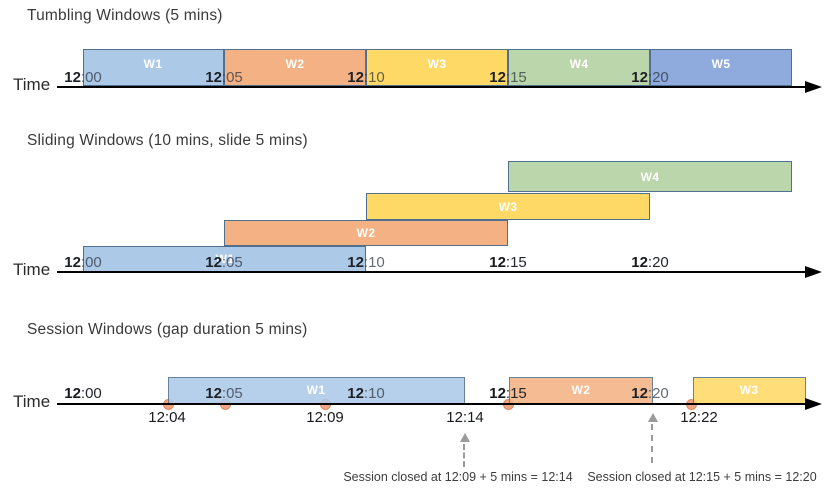 Image resolution: width=829 pixels, height=498 pixels. I want to click on tumbling-axis-arrow-icon, so click(813, 87).